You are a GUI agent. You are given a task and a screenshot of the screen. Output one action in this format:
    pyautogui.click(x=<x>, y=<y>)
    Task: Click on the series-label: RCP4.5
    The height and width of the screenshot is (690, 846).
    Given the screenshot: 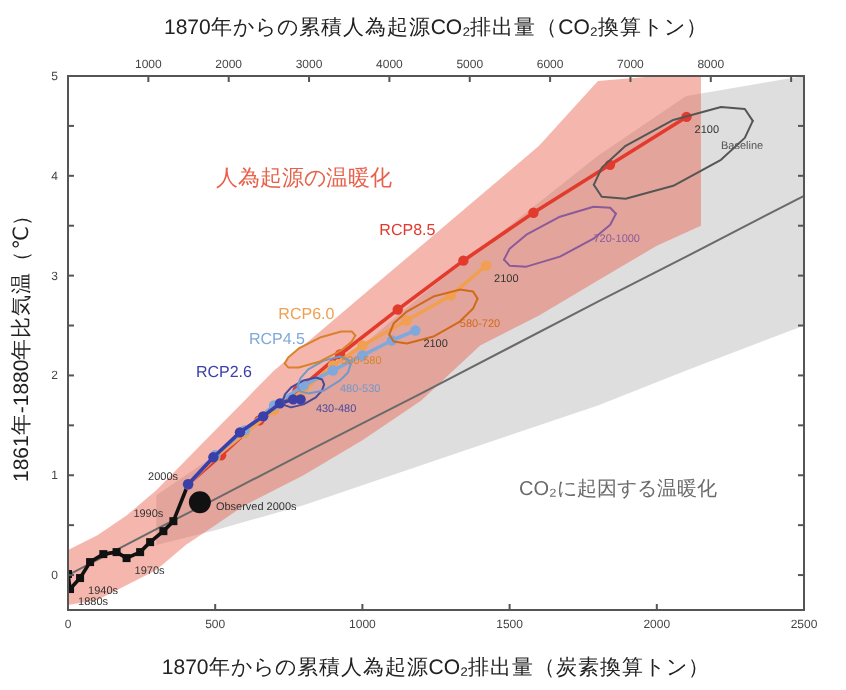 What is the action you would take?
    pyautogui.click(x=277, y=339)
    